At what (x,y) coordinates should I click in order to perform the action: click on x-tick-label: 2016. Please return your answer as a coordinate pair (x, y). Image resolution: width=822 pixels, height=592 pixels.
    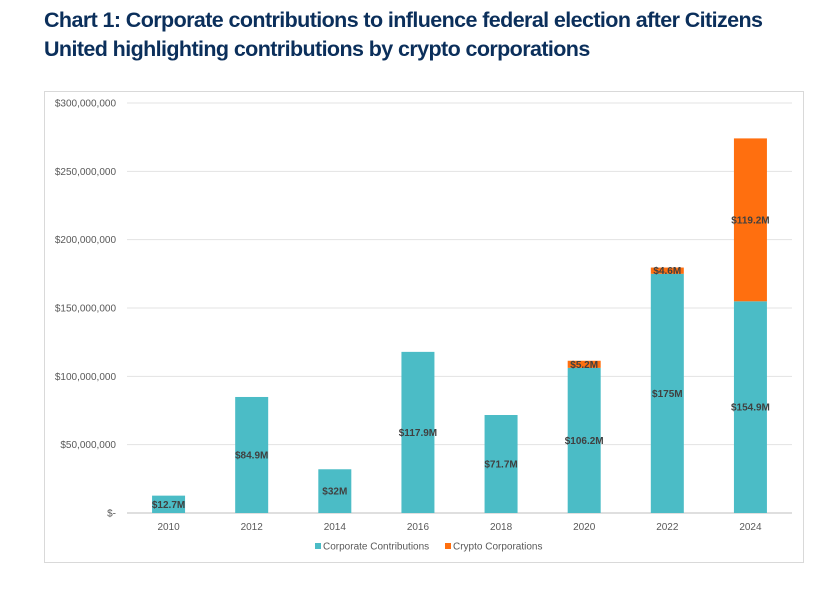
    Looking at the image, I should click on (418, 527).